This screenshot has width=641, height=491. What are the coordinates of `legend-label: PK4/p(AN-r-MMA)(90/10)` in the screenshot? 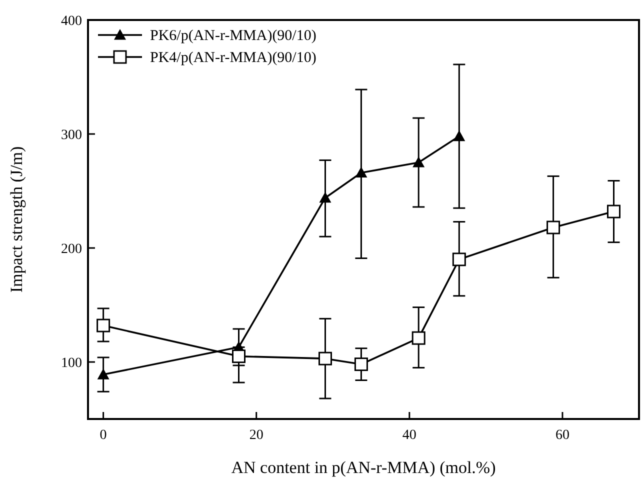 It's located at (233, 58).